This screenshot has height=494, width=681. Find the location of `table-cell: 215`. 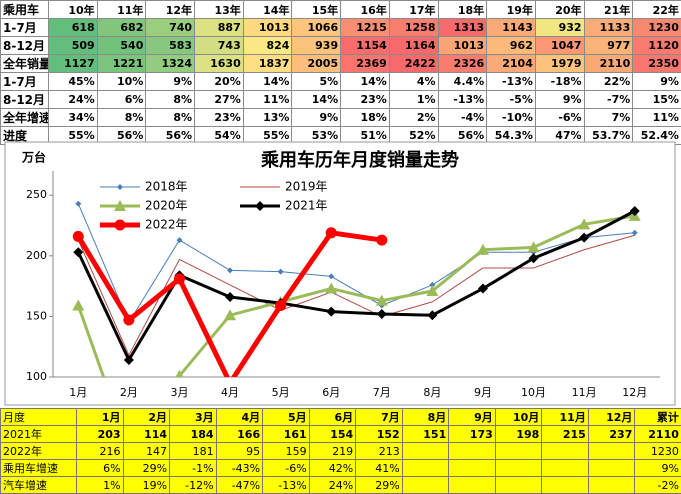

table-cell: 215 is located at coordinates (565, 434).